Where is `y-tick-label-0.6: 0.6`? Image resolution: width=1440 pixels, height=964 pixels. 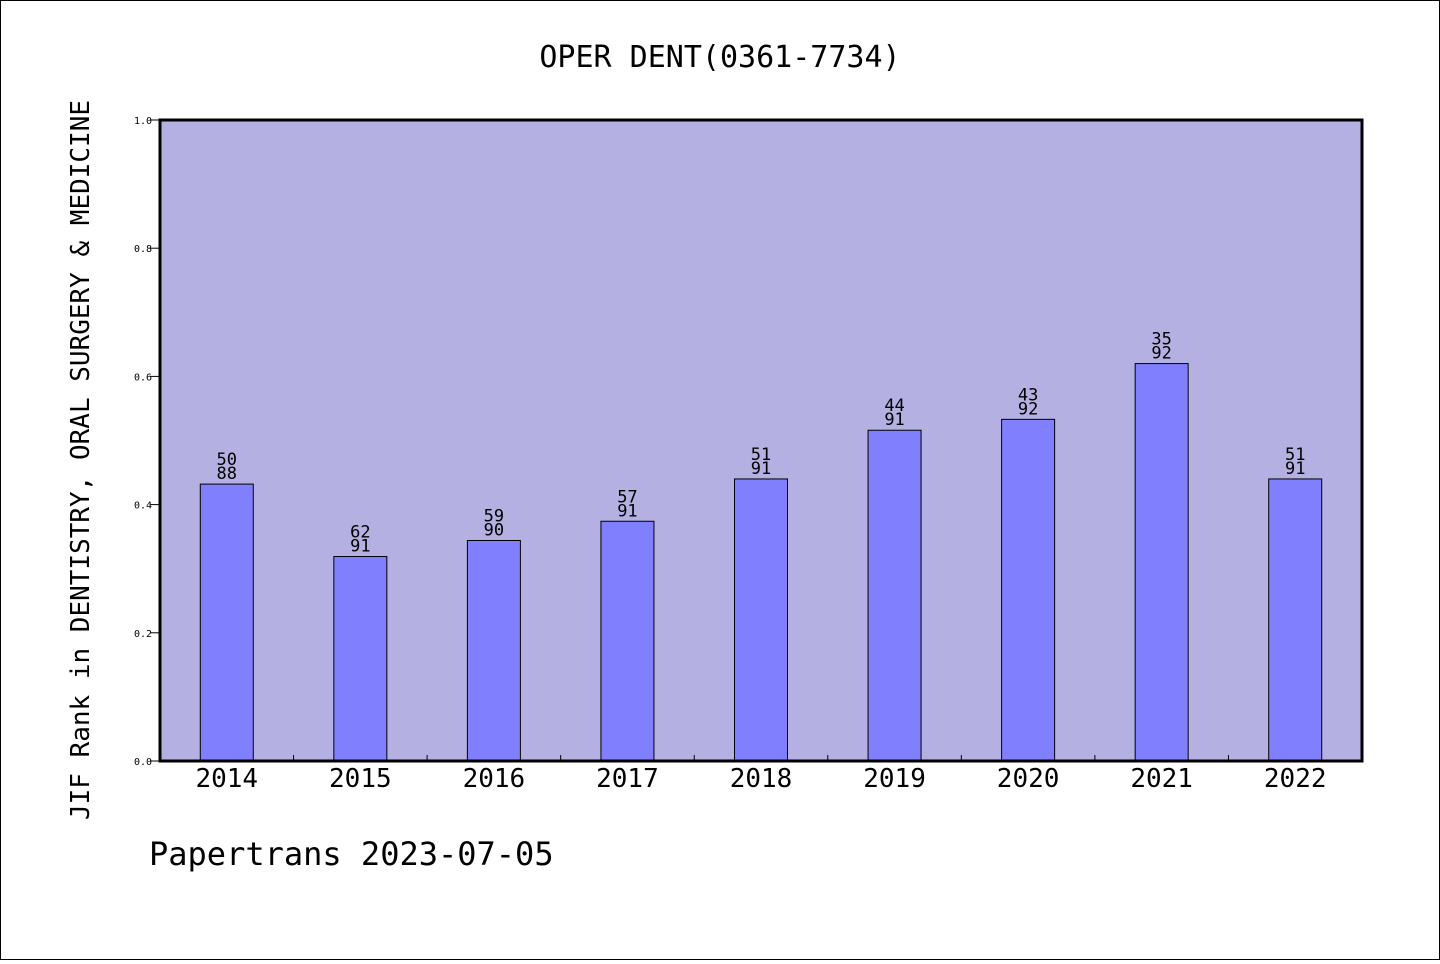 y-tick-label-0.6: 0.6 is located at coordinates (143, 377).